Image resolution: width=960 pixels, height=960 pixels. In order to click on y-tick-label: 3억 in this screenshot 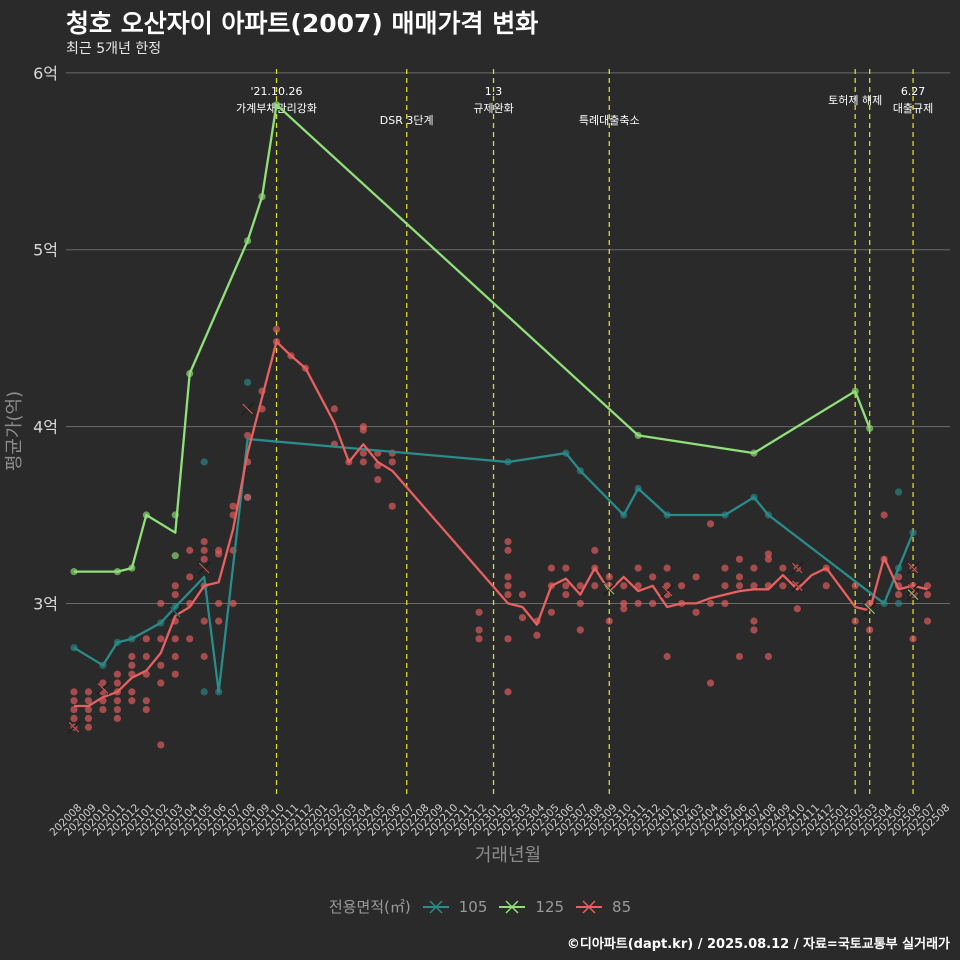, I will do `click(45, 603)`.